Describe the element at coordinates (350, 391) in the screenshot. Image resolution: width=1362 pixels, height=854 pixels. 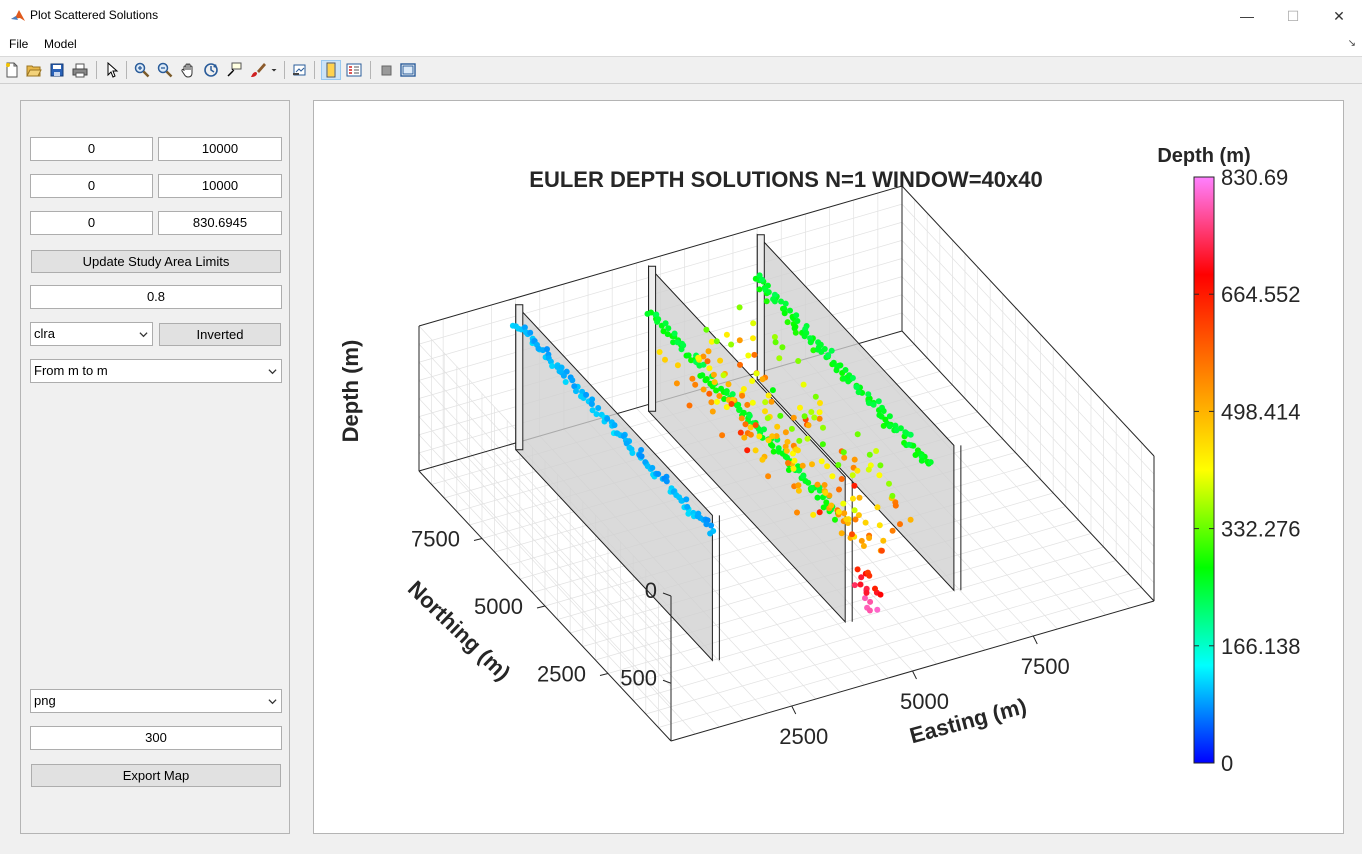
I see `z-axis-label: Depth (m)` at that location.